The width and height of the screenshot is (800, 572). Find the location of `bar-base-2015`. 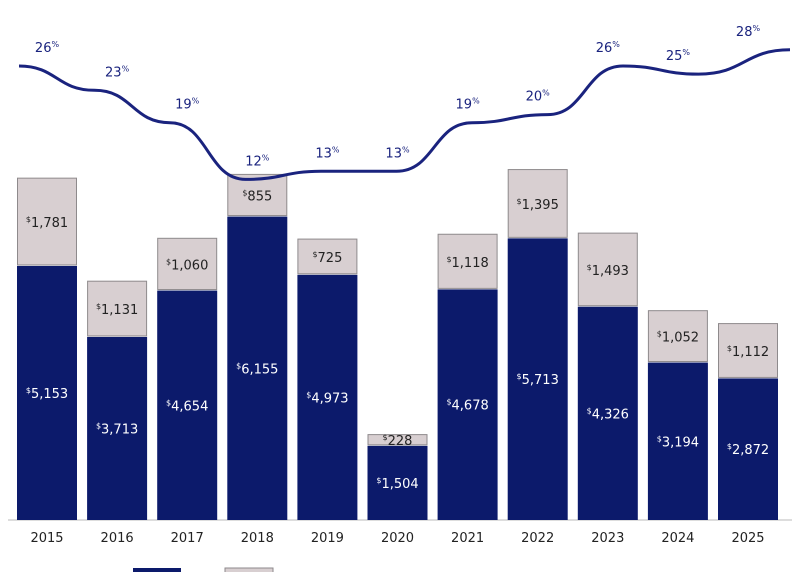

bar-base-2015 is located at coordinates (47, 392).